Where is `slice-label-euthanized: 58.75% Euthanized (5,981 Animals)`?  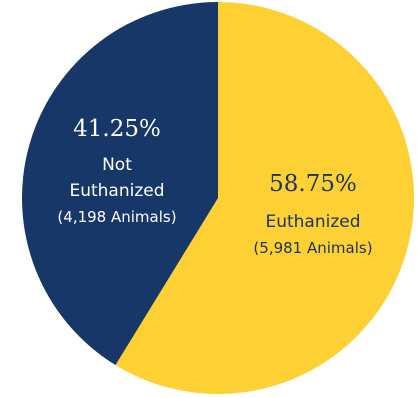 slice-label-euthanized: 58.75% Euthanized (5,981 Animals) is located at coordinates (312, 214).